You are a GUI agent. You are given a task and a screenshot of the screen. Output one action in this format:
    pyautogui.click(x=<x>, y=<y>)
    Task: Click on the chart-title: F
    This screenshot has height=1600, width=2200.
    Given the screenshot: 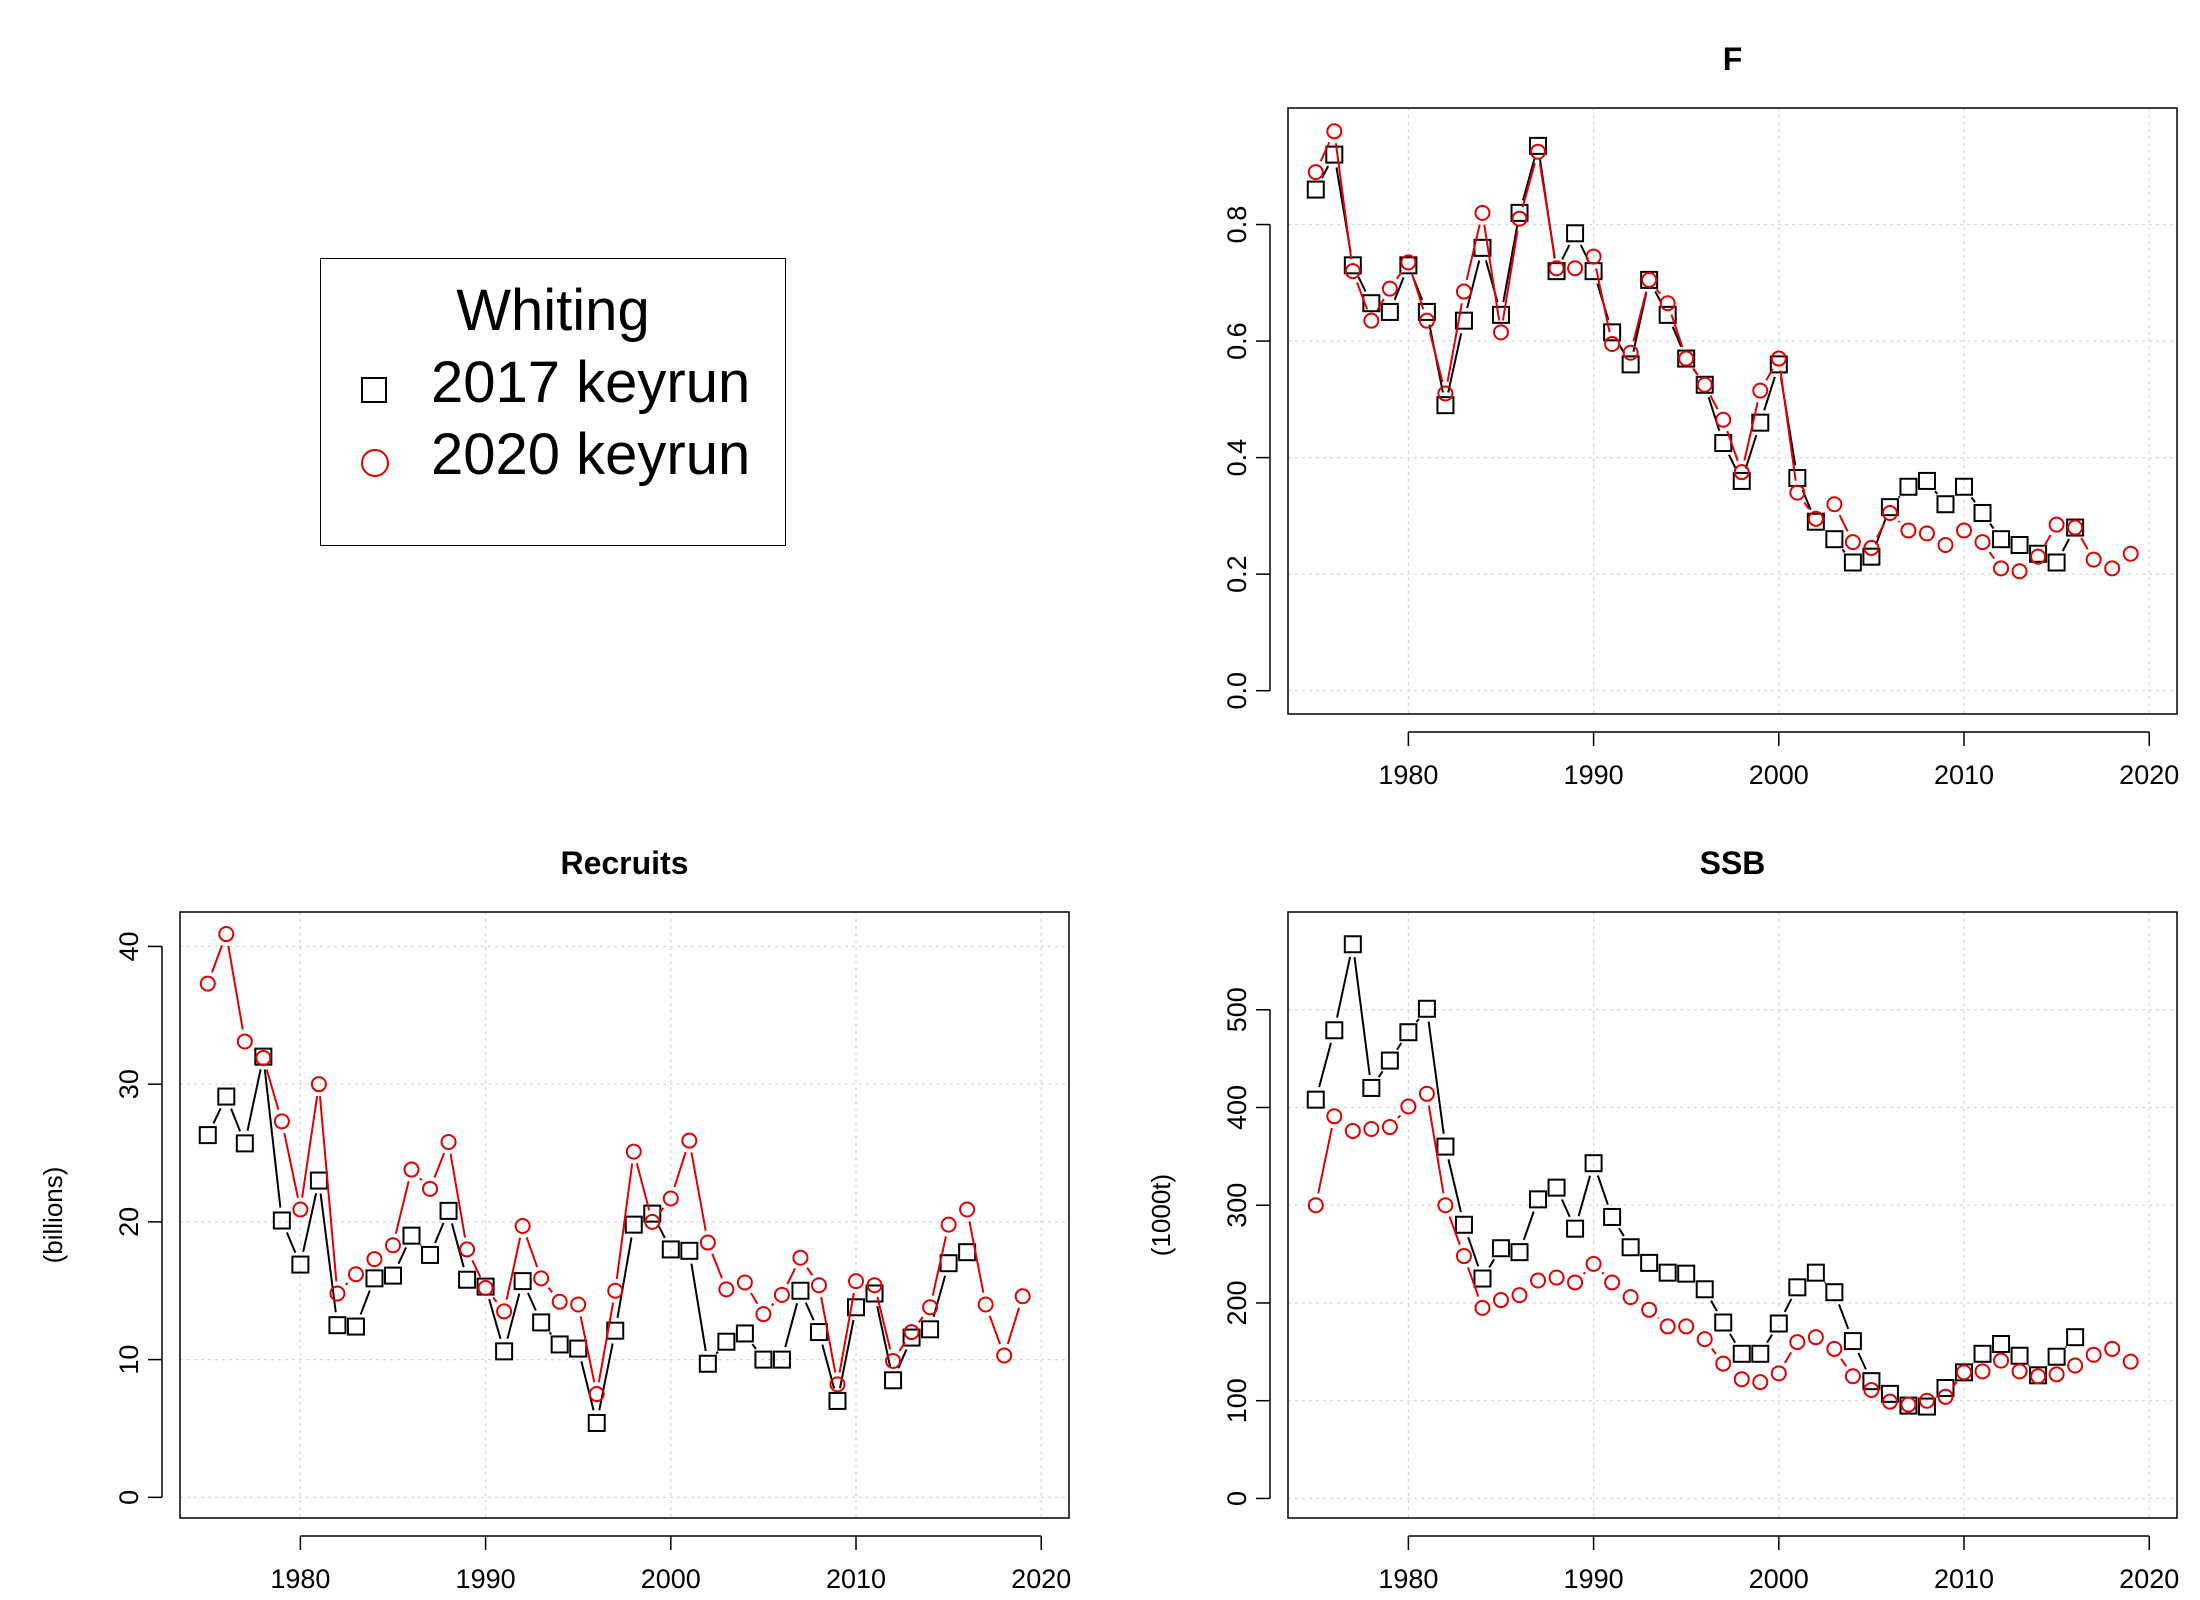 What is the action you would take?
    pyautogui.click(x=1733, y=59)
    